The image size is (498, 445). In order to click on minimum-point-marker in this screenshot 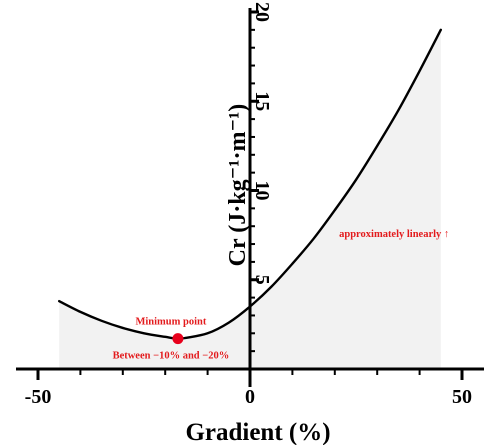, I will do `click(178, 339)`.